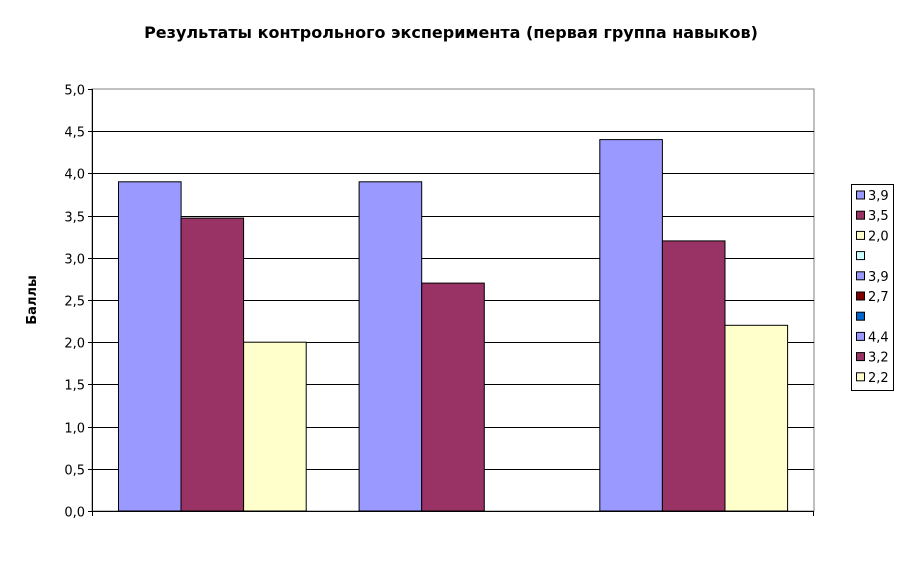 The height and width of the screenshot is (571, 902). Describe the element at coordinates (74, 513) in the screenshot. I see `y-tick-label: 0,0` at that location.